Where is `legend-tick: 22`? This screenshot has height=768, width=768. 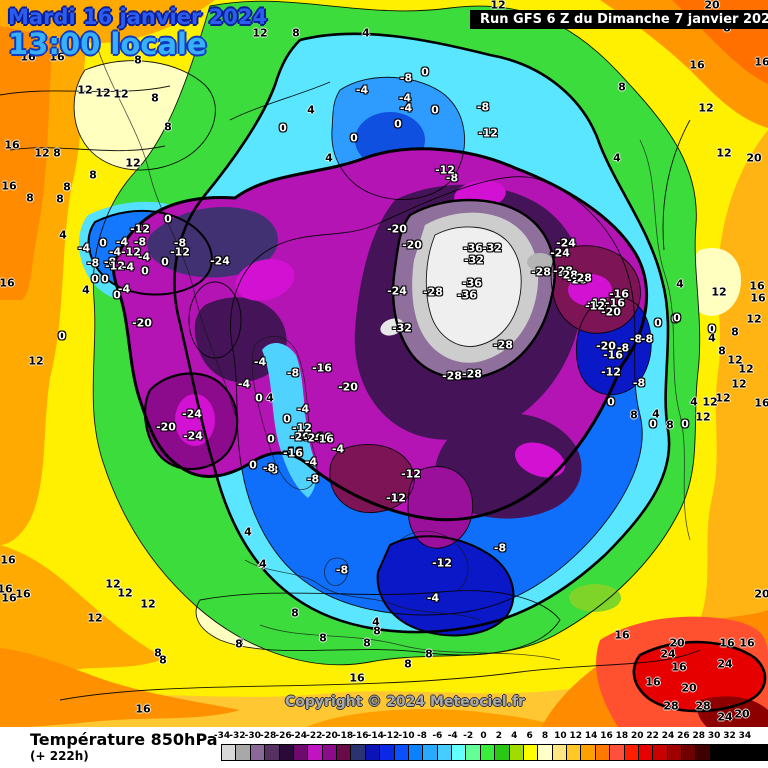
legend-tick: 22 is located at coordinates (652, 736).